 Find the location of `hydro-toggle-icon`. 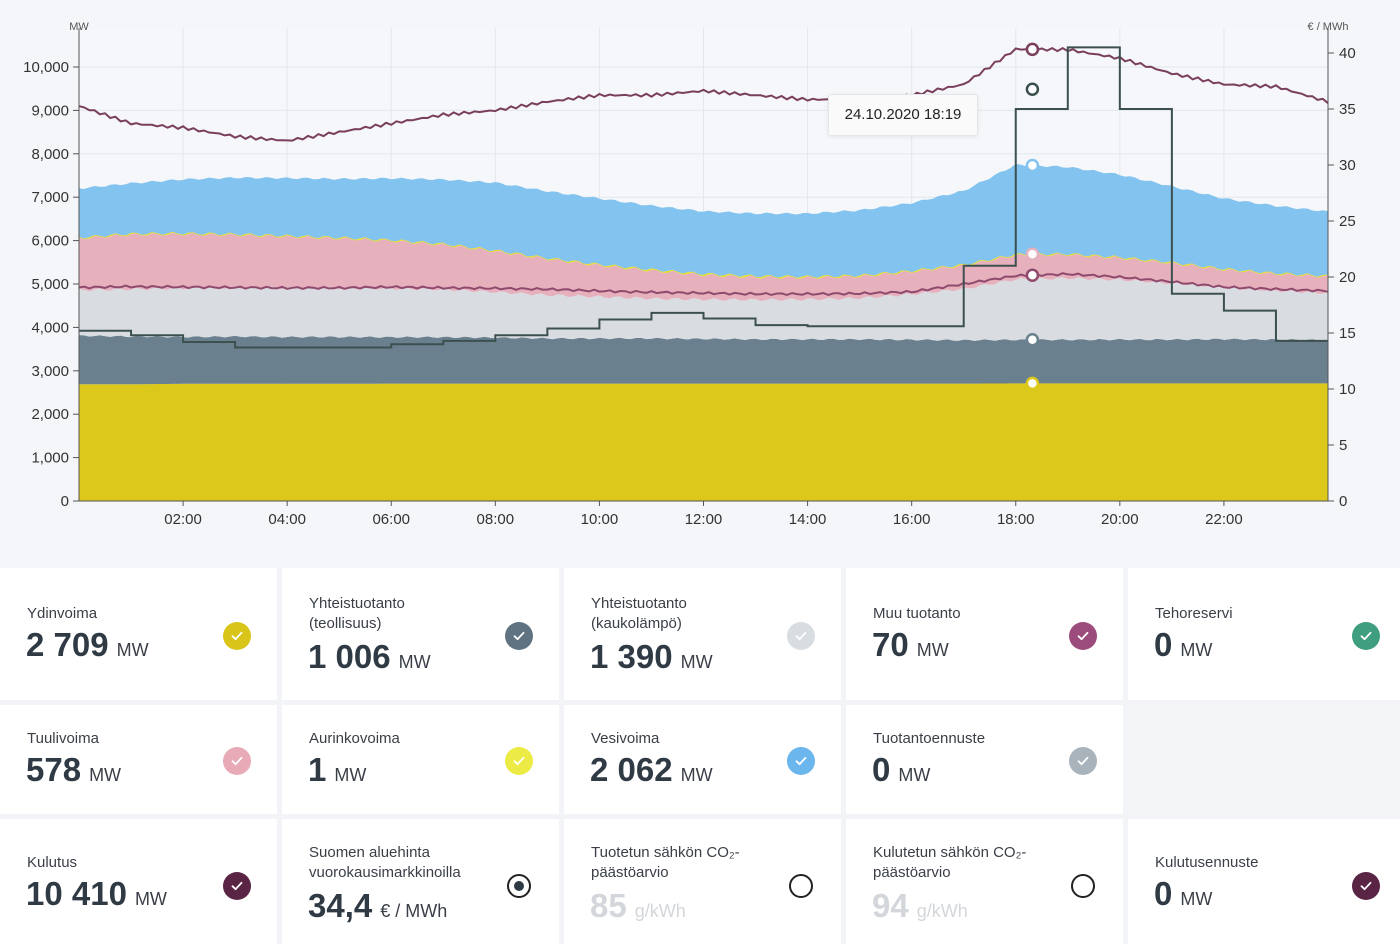

hydro-toggle-icon is located at coordinates (801, 761).